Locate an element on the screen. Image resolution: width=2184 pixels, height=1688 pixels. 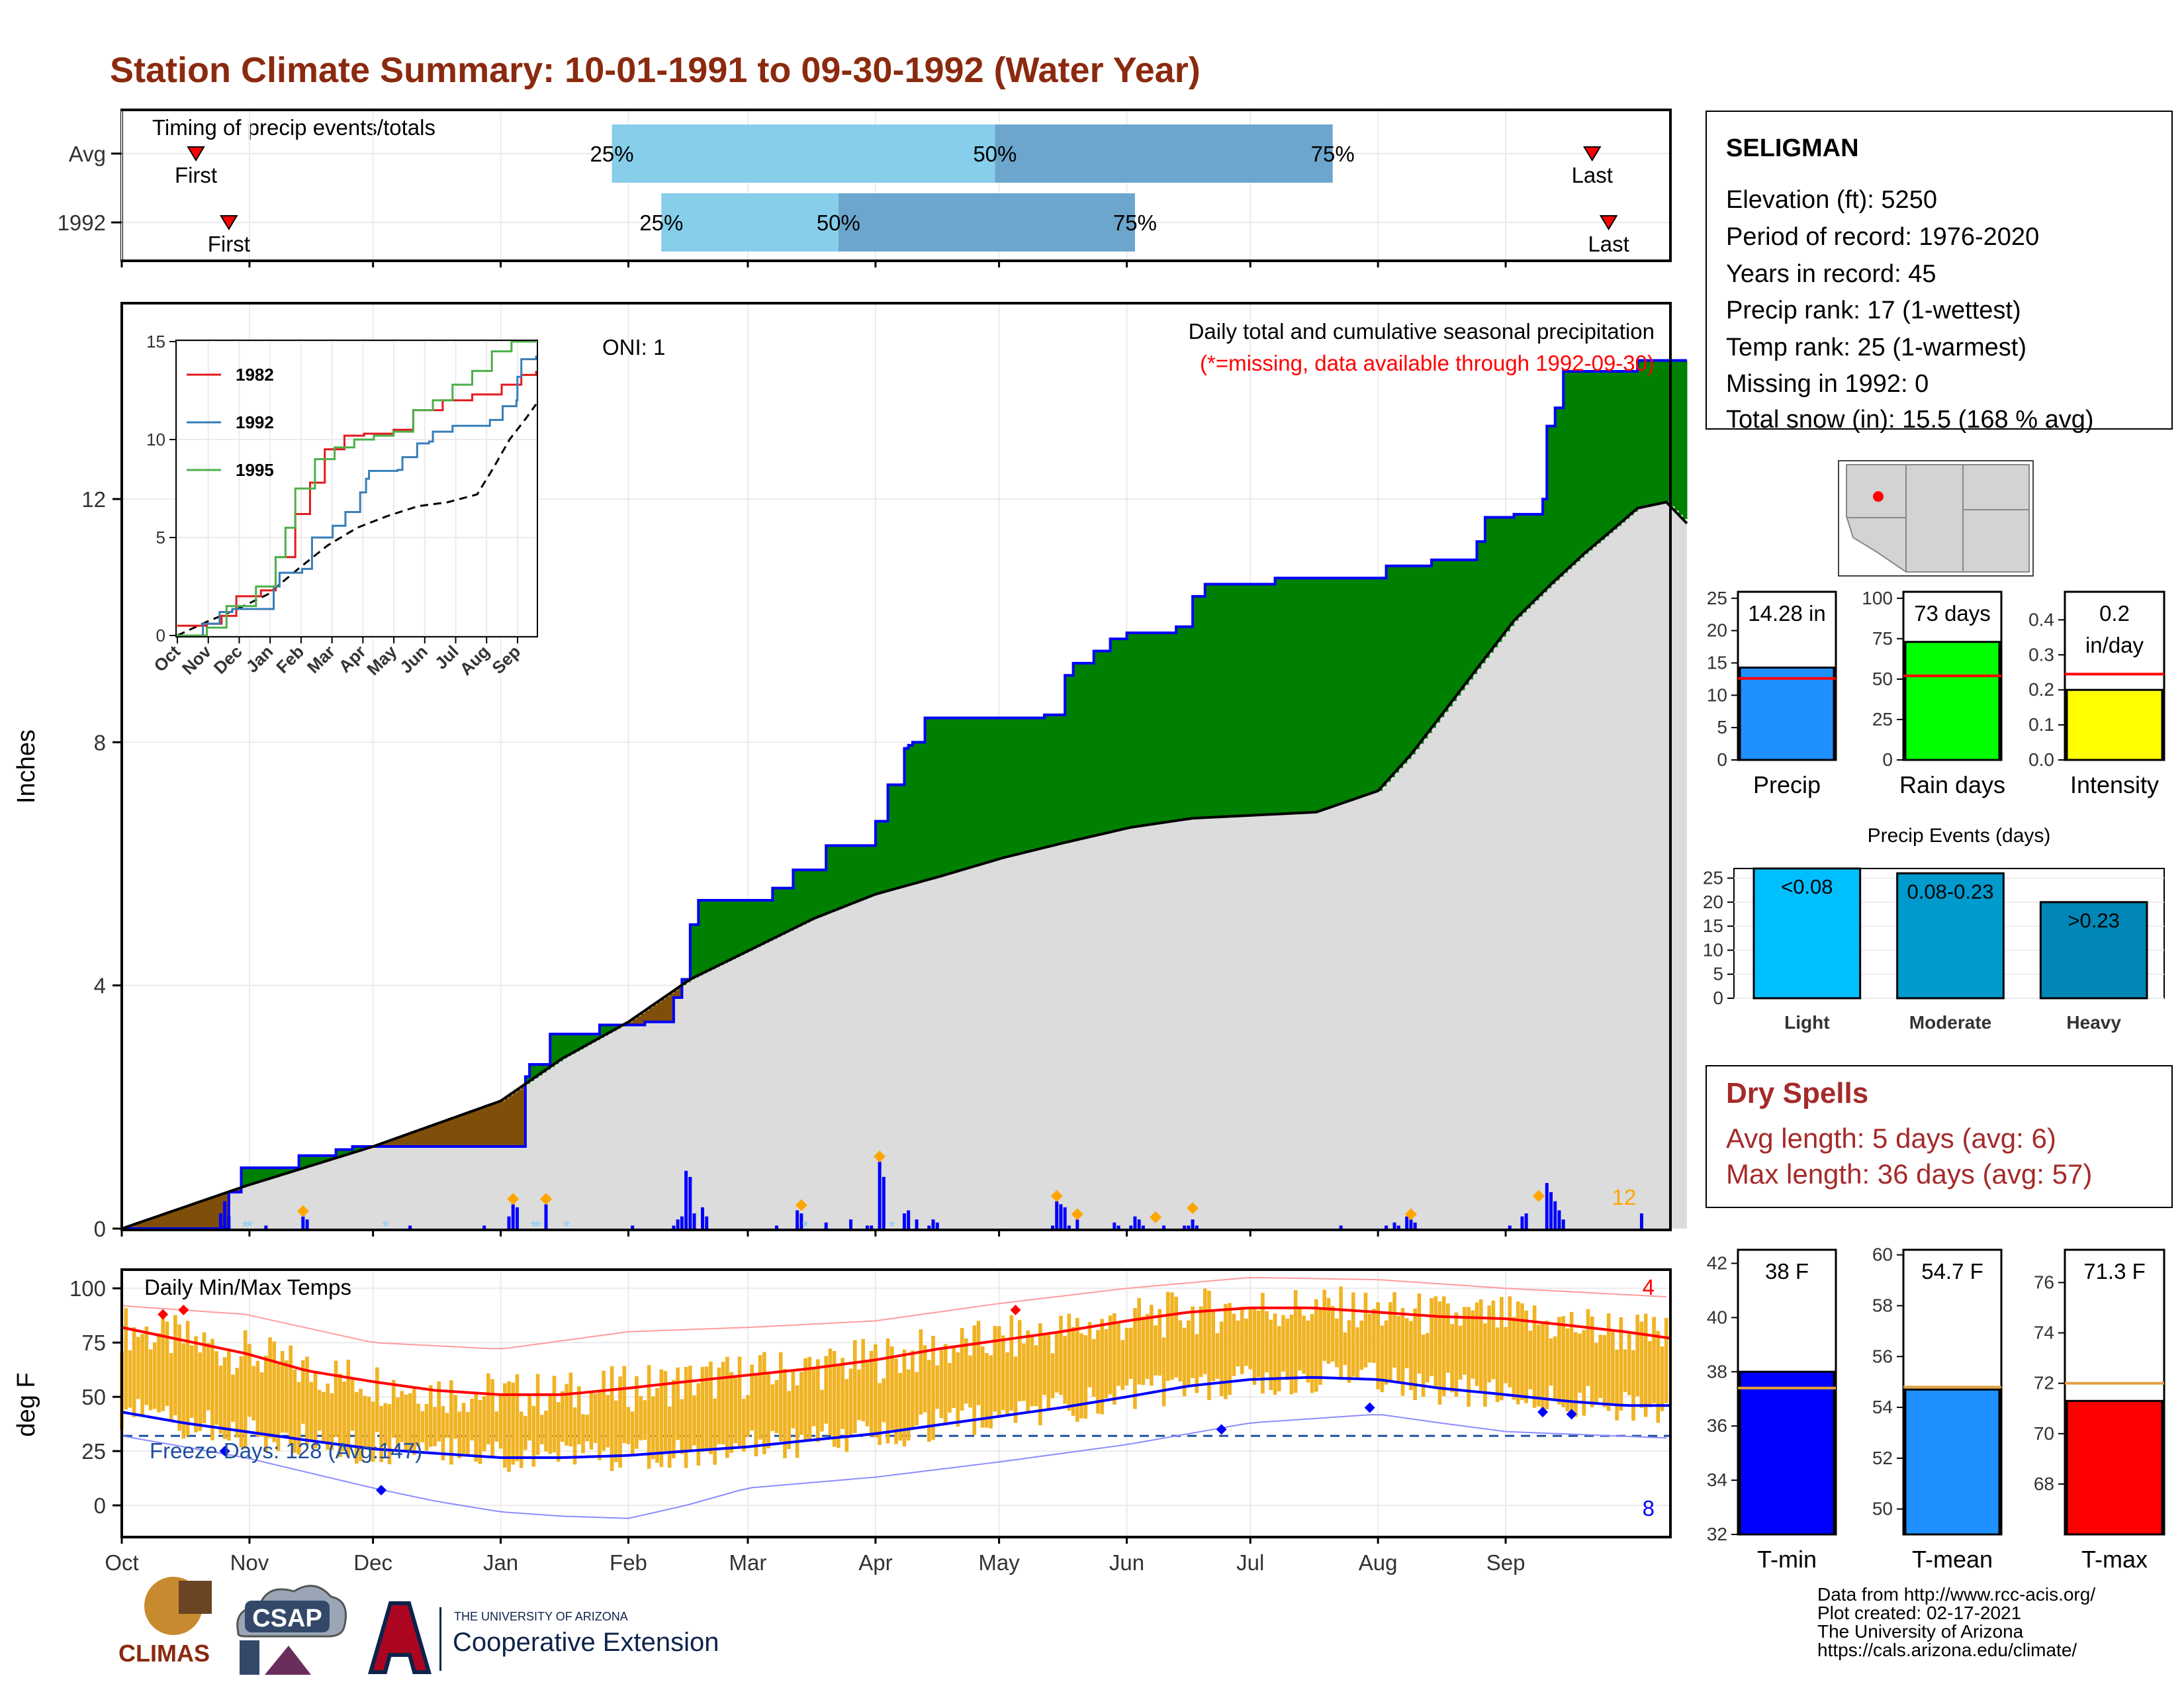
snow-markers: ** * ** * * * is located at coordinates (568, 1227).